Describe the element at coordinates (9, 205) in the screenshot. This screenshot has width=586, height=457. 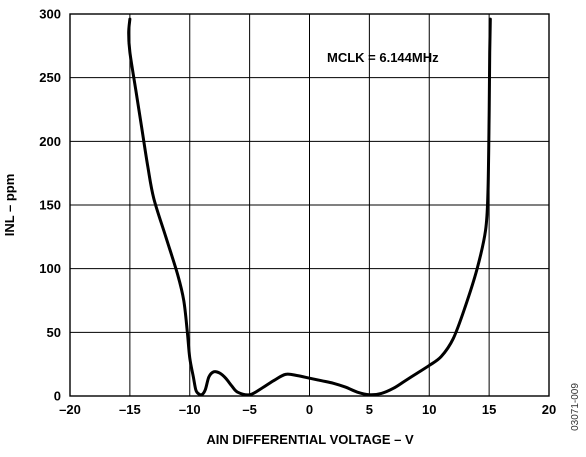
I see `y-axis-title: INL – ppm` at that location.